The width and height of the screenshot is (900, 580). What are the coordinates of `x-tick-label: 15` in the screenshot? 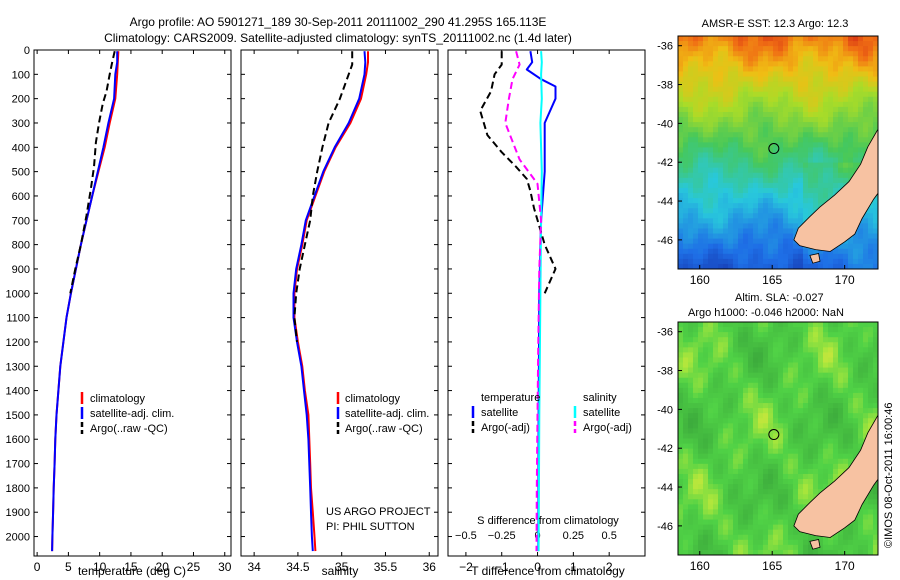 It's located at (131, 567).